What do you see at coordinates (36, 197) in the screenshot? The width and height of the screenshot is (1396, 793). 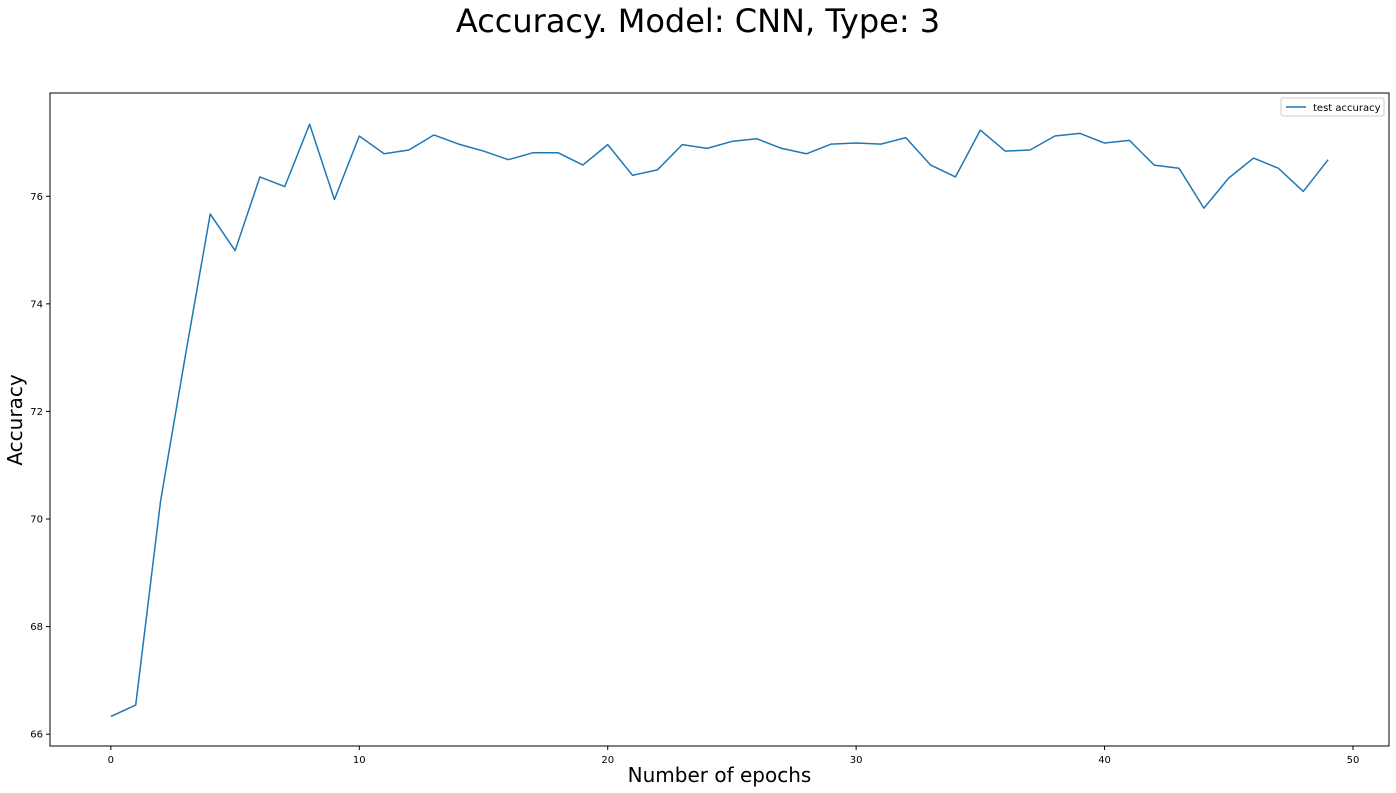 I see `y-tick-label: 76` at bounding box center [36, 197].